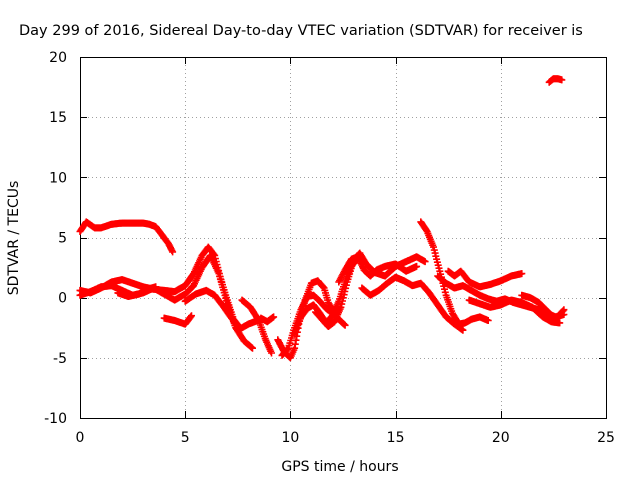 The height and width of the screenshot is (480, 640). Describe the element at coordinates (396, 438) in the screenshot. I see `x-tick-label: 15` at that location.